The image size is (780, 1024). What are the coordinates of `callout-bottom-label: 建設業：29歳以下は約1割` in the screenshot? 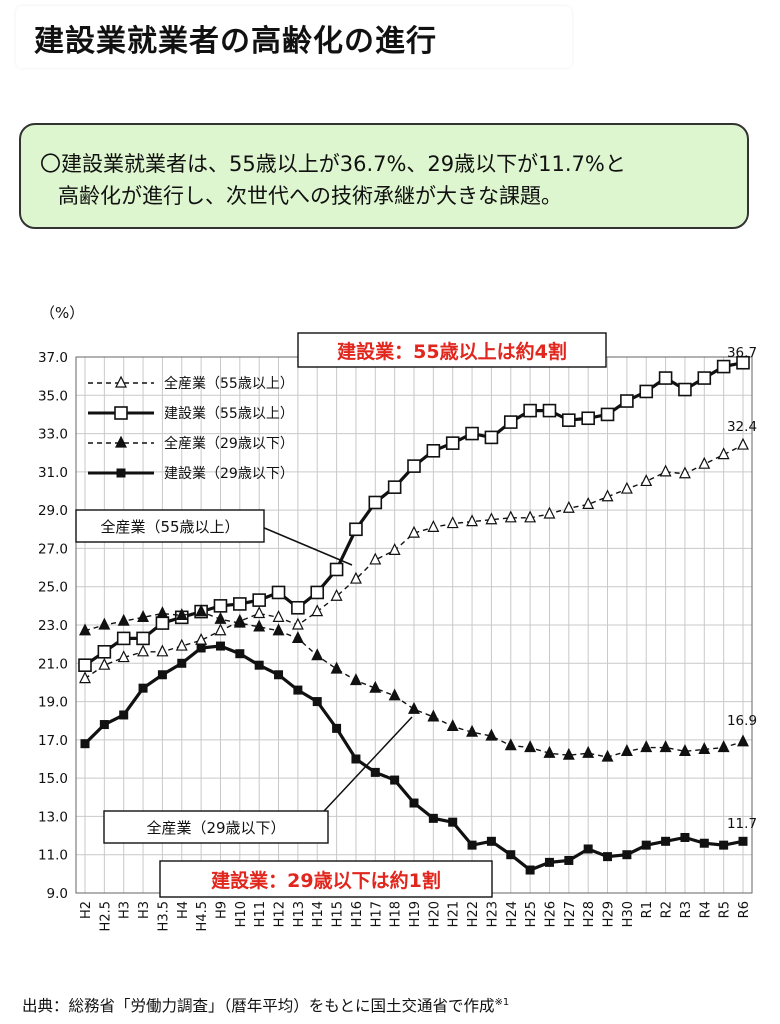 It's located at (326, 880).